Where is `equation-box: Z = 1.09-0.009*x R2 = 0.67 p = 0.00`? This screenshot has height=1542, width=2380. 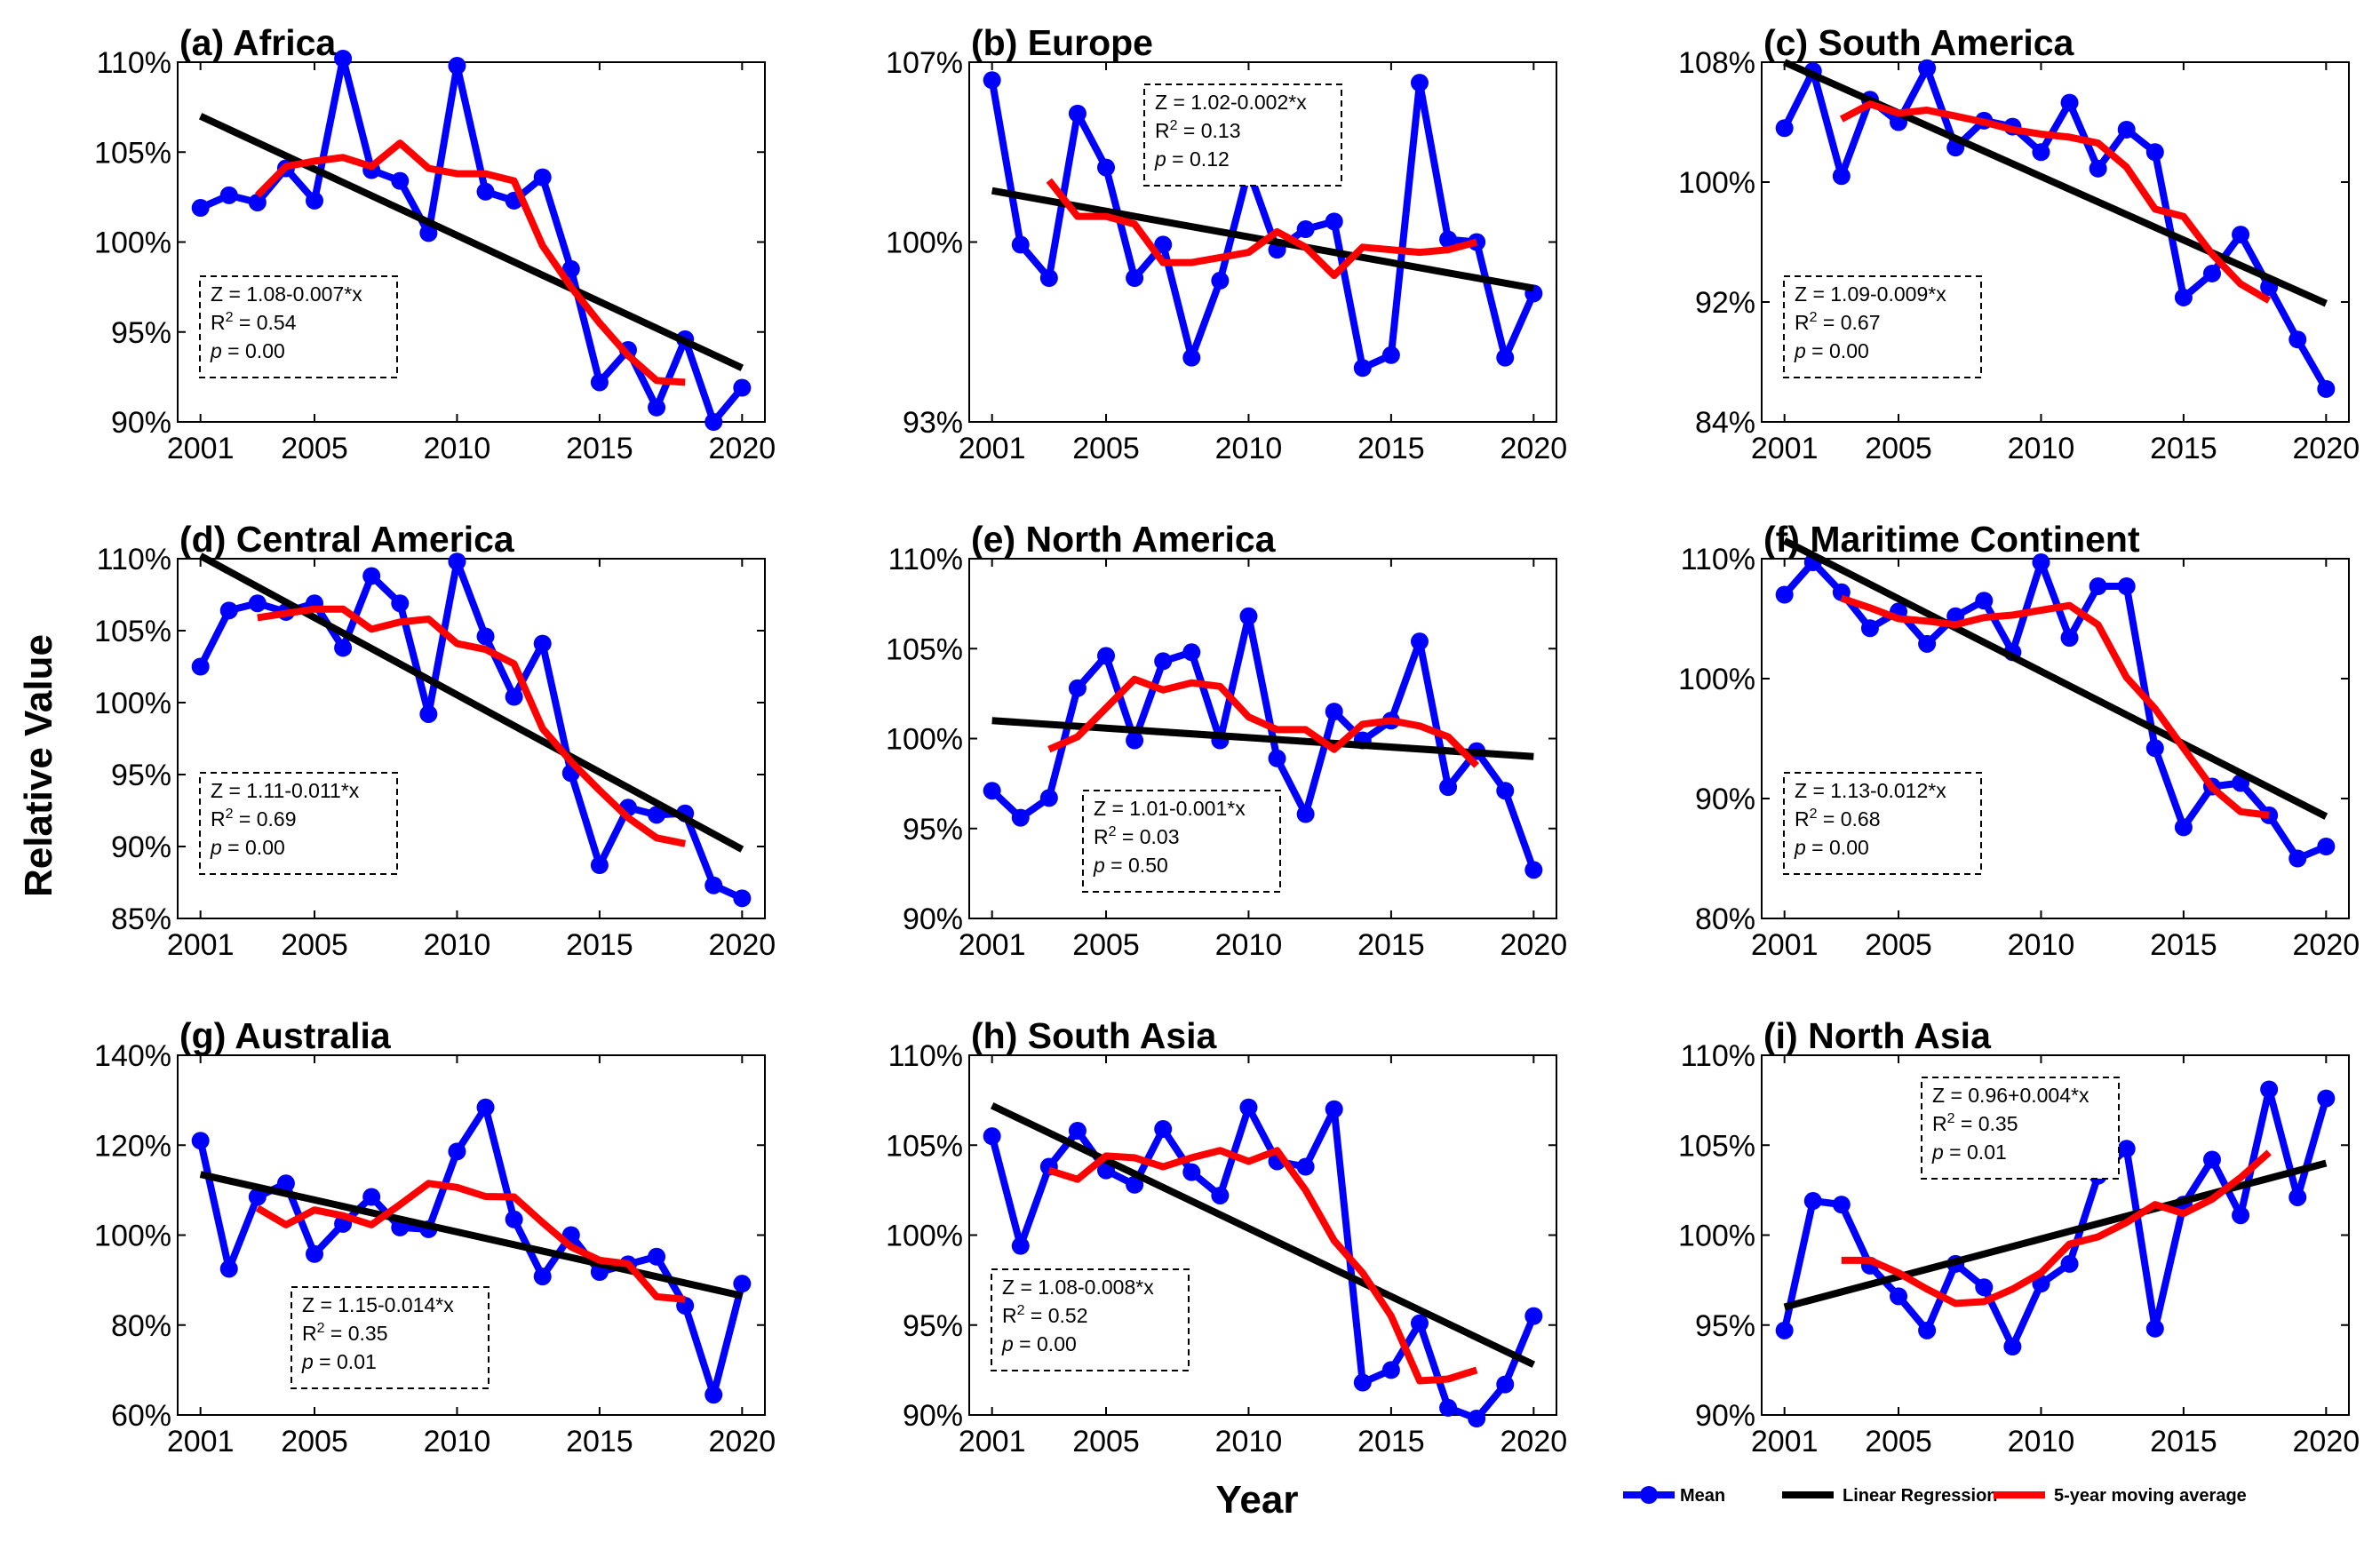
equation-box: Z = 1.09-0.009*x R2 = 0.67 p = 0.00 is located at coordinates (1882, 326).